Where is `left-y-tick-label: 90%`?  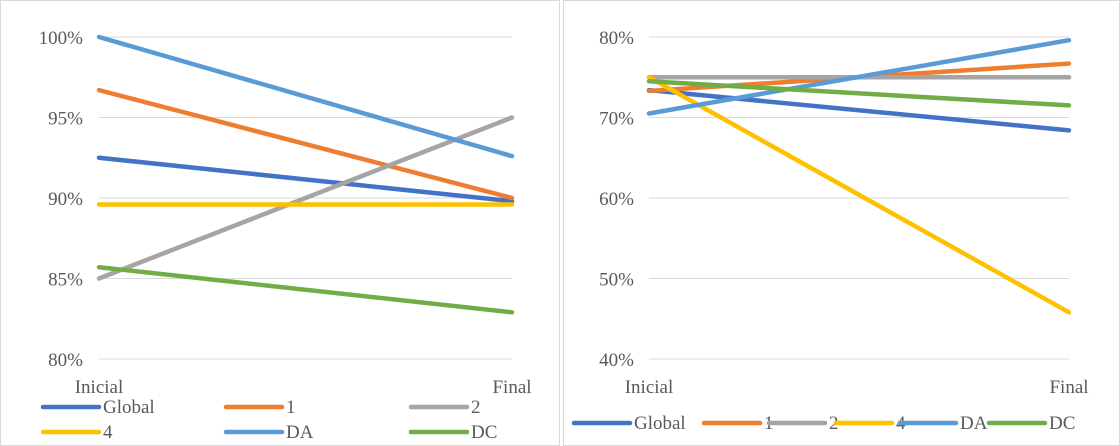
left-y-tick-label: 90% is located at coordinates (65, 199).